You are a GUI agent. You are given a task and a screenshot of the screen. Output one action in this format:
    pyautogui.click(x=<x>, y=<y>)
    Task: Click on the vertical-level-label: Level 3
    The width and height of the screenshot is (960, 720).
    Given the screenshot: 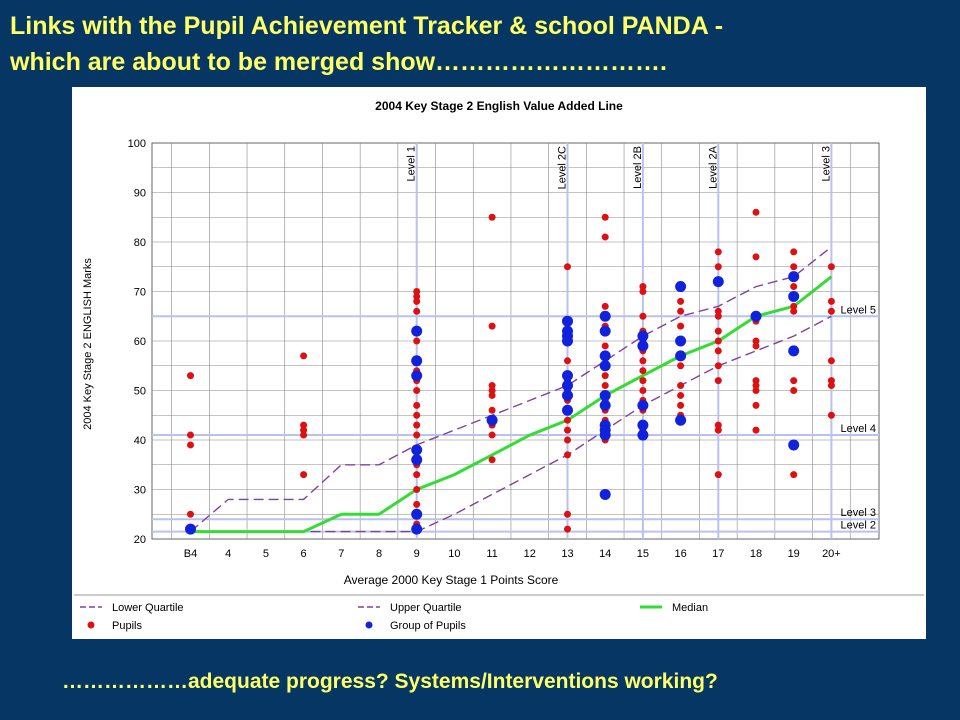 What is the action you would take?
    pyautogui.click(x=826, y=163)
    